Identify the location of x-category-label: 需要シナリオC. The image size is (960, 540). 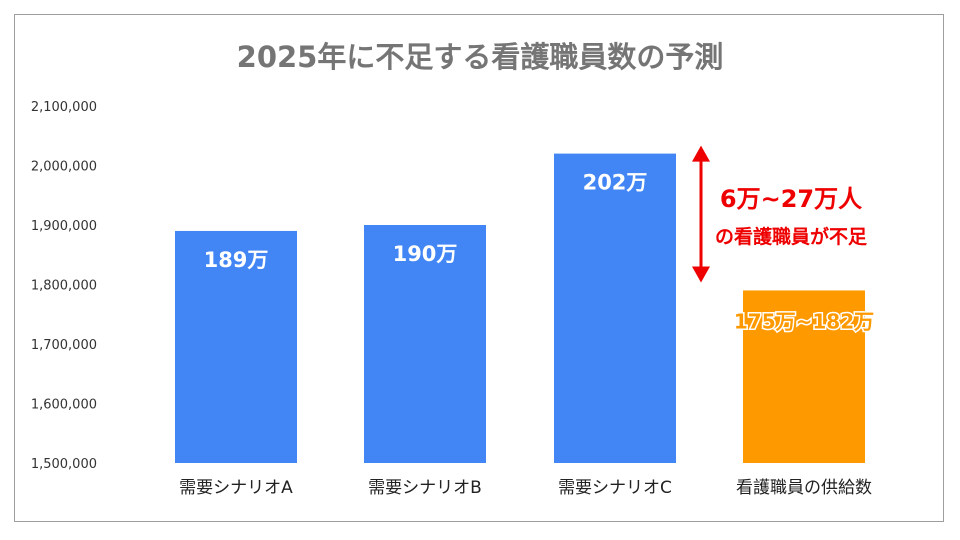
(615, 488).